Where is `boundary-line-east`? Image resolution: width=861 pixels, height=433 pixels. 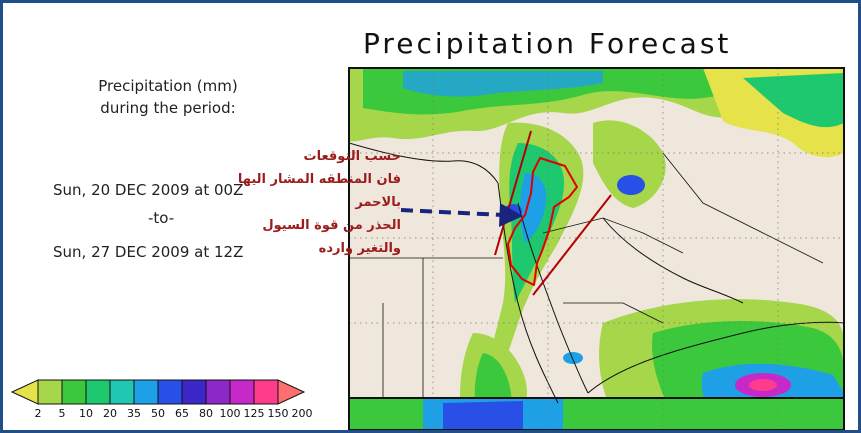
boundary-line-east is located at coordinates (572, 245).